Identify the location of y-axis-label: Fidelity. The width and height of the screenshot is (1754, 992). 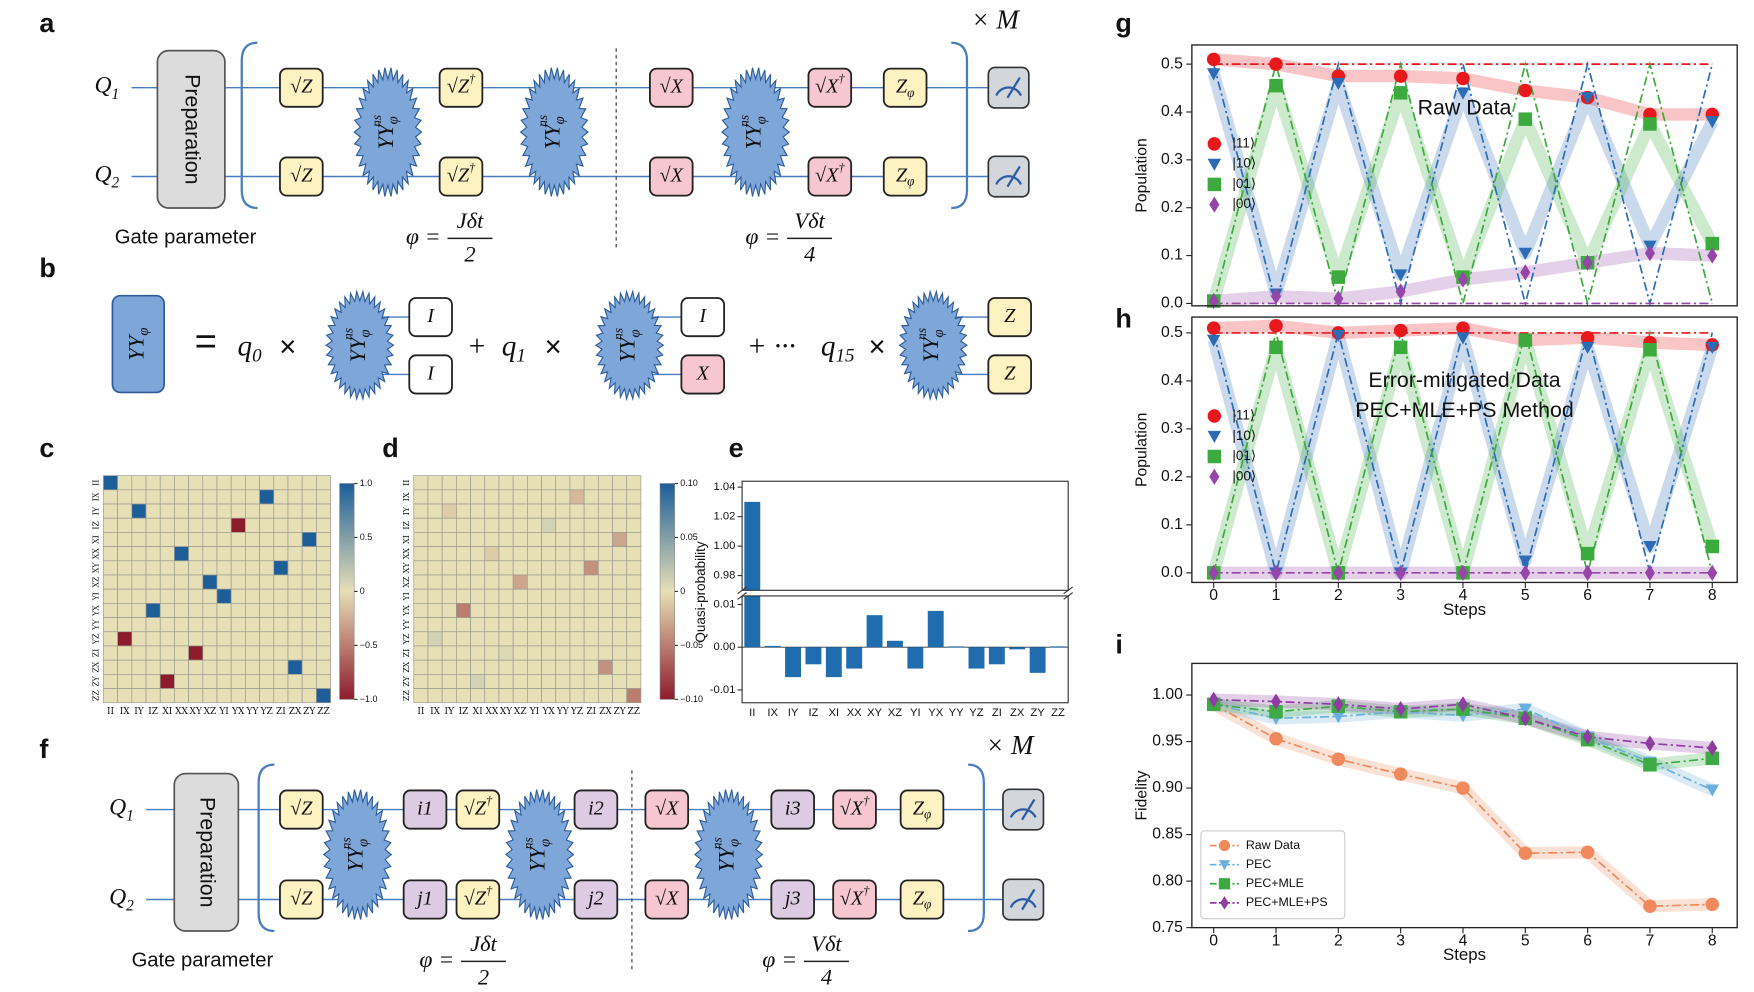
(1142, 795).